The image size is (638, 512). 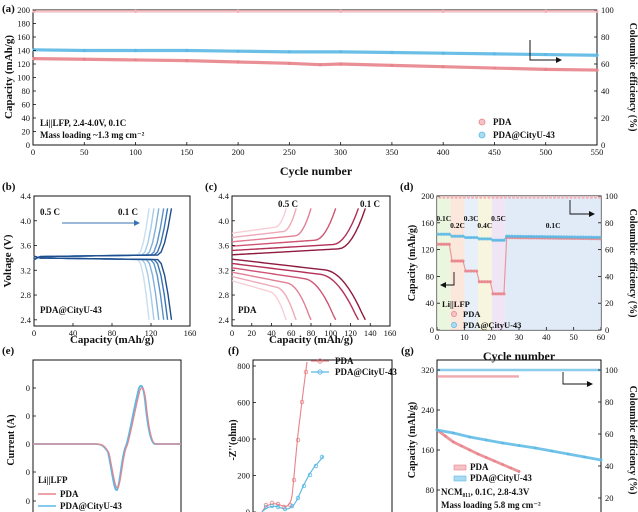 I want to click on panel-c-xtick-label: 100, so click(x=330, y=333).